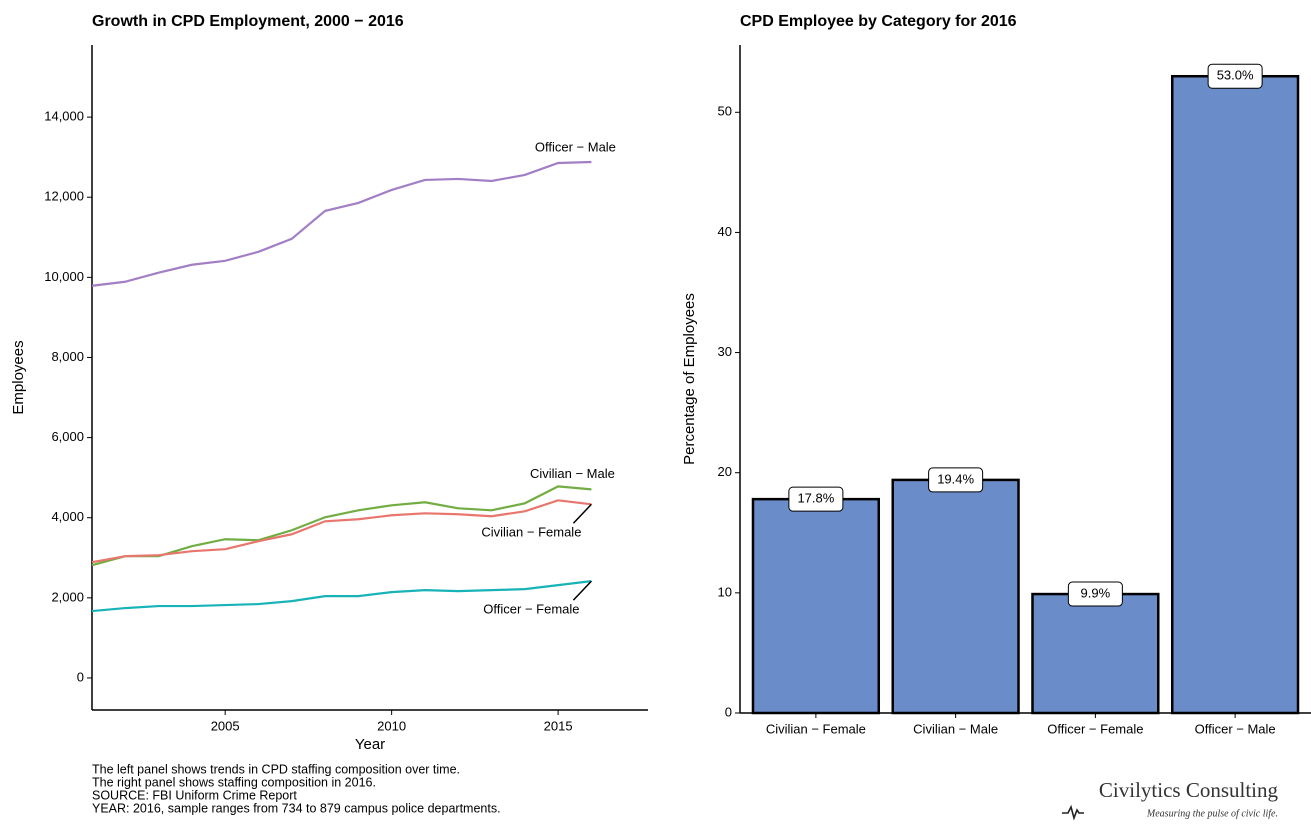 This screenshot has height=829, width=1311. What do you see at coordinates (67, 436) in the screenshot?
I see `y-tick-label: 6,000` at bounding box center [67, 436].